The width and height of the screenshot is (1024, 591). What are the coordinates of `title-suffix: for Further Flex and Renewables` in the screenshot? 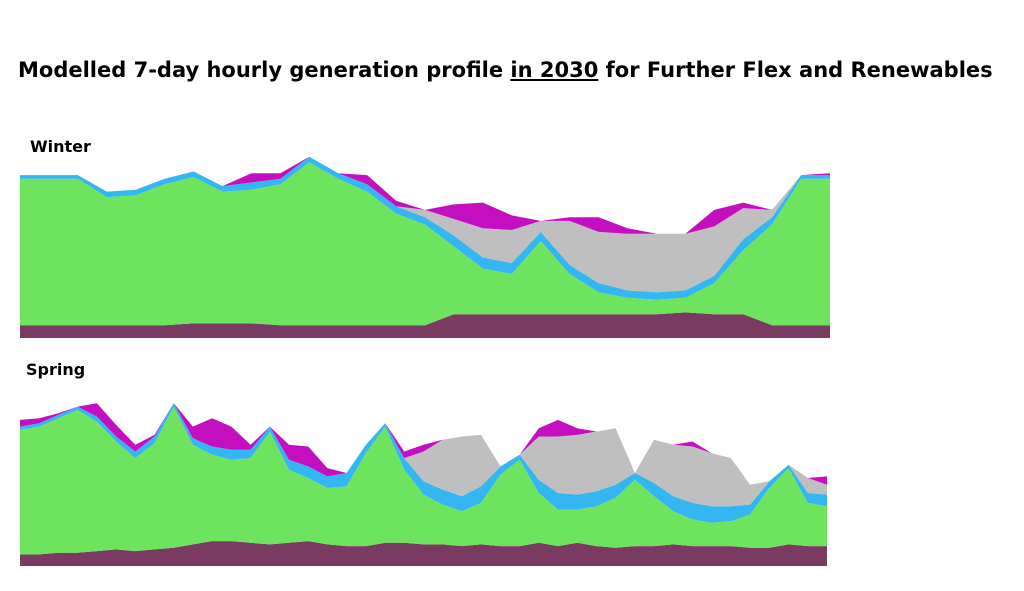 It's located at (795, 70).